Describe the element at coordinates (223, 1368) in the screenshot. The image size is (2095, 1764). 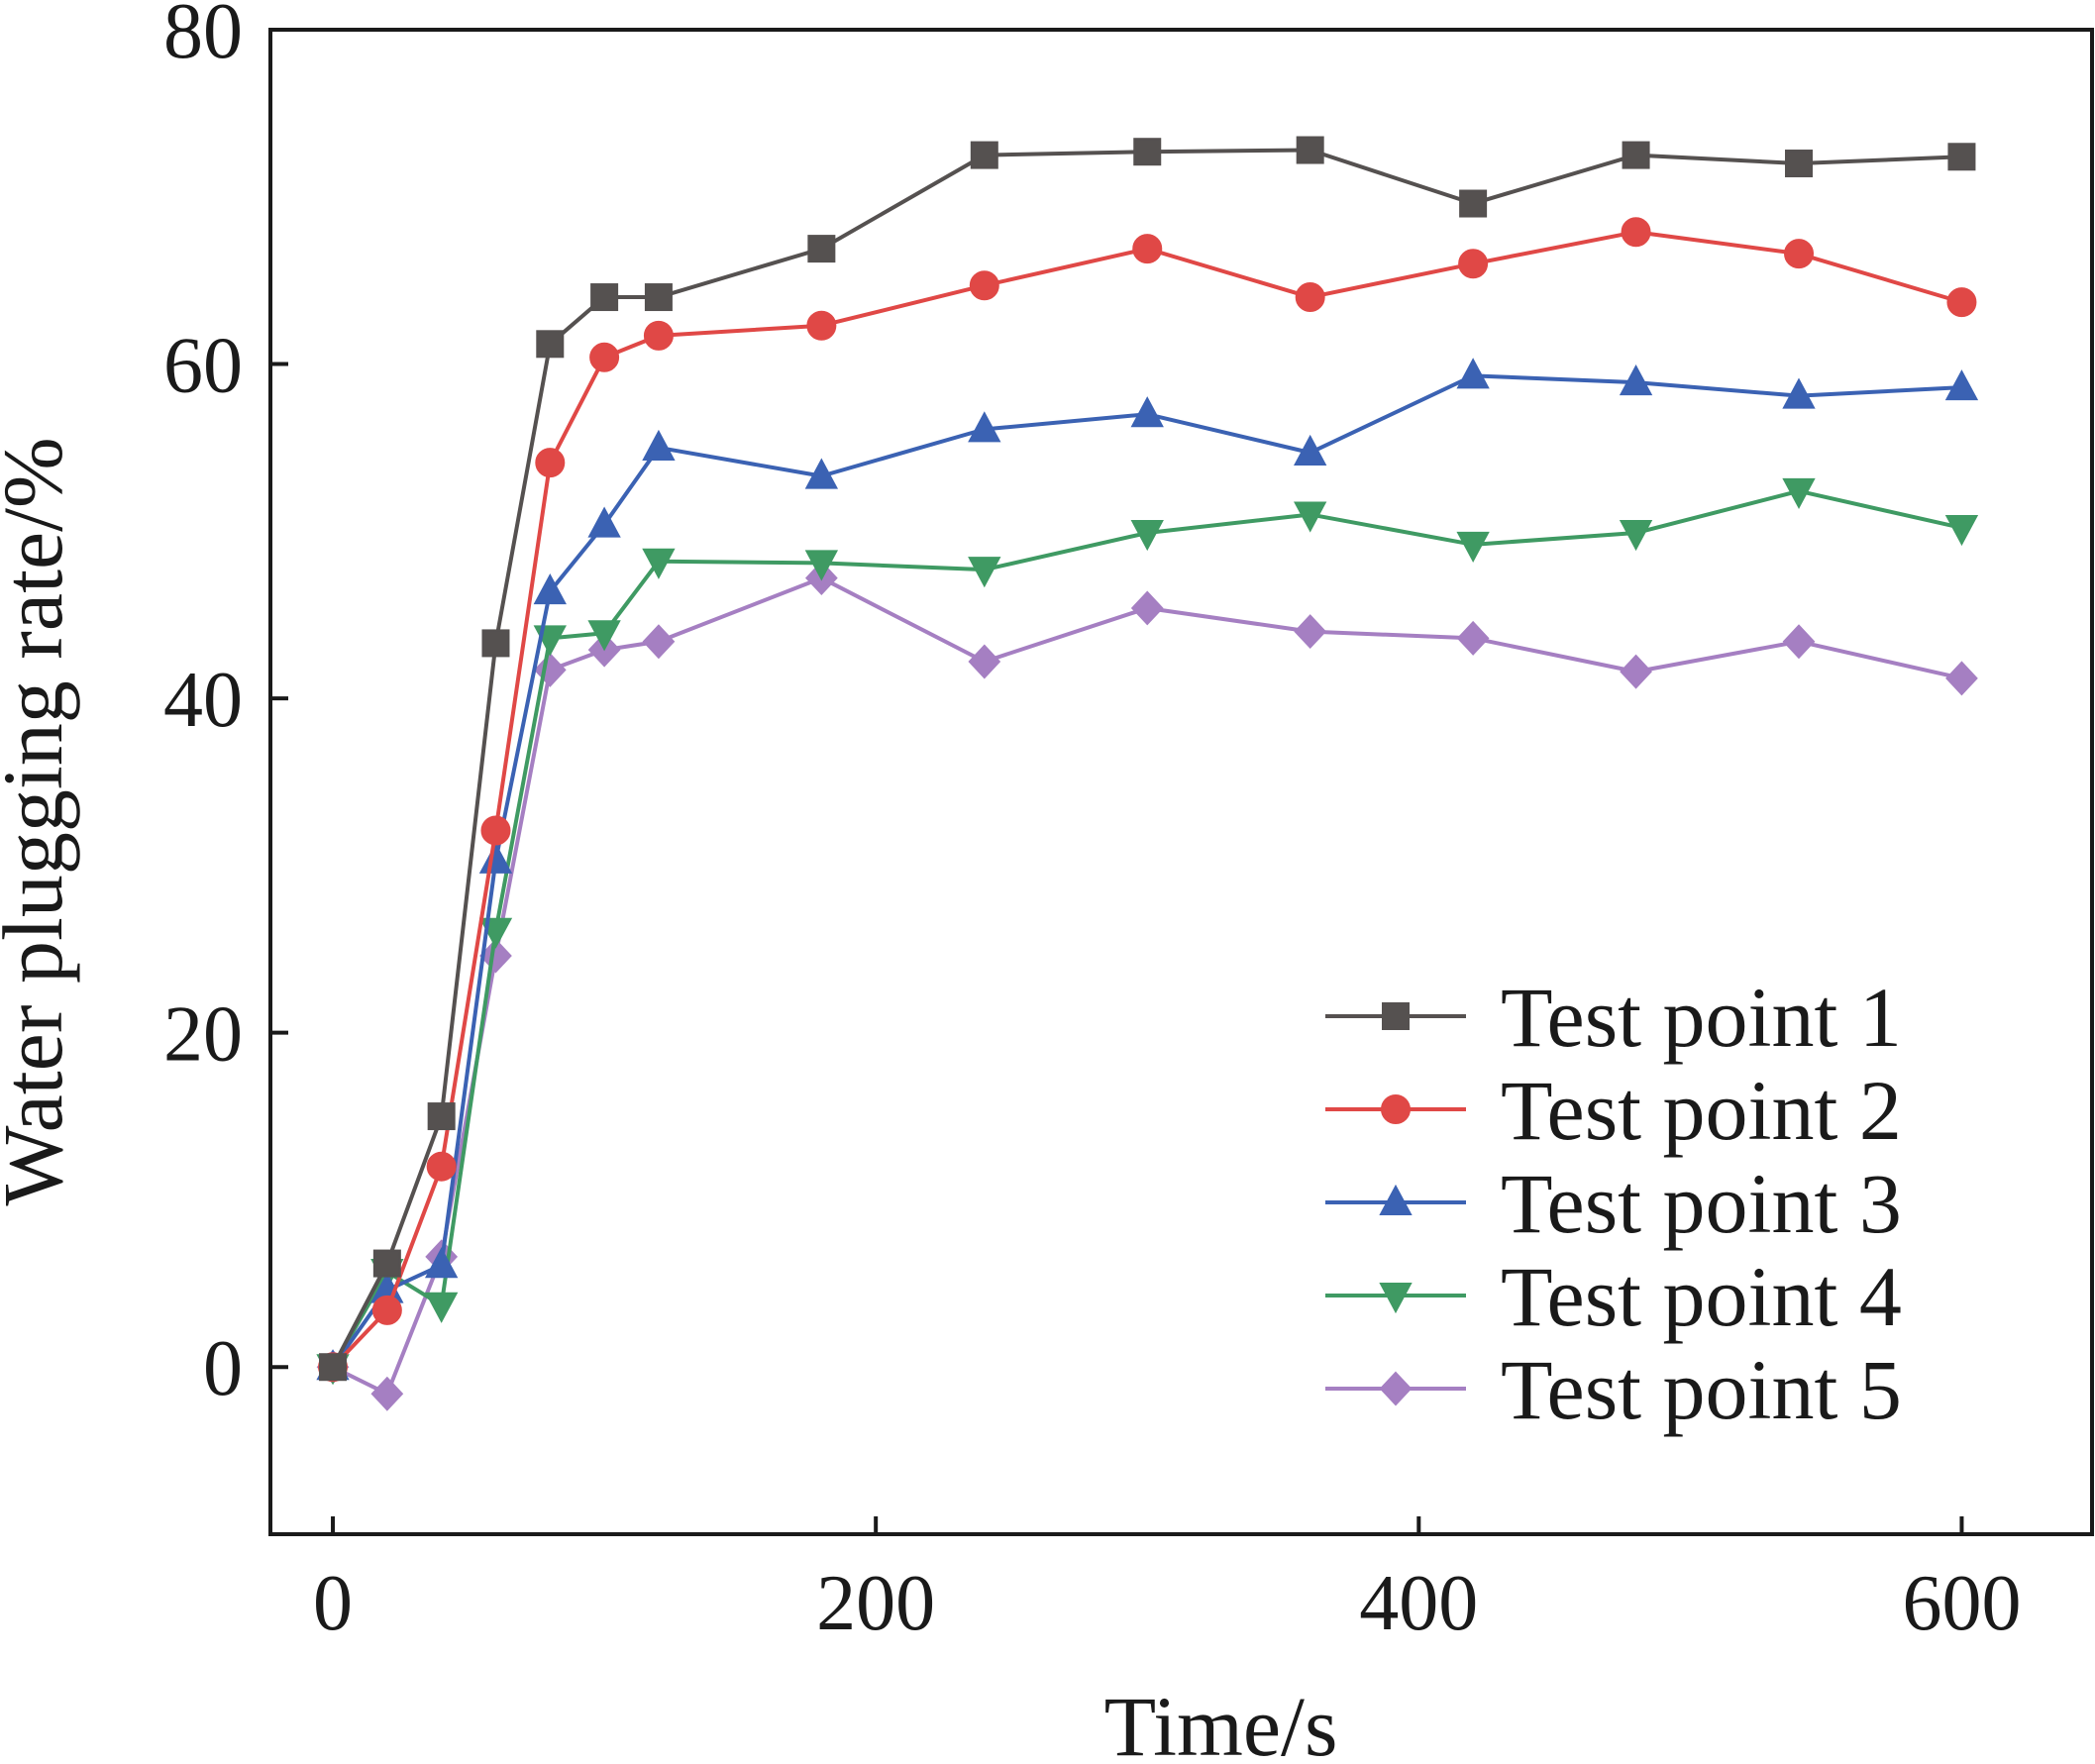
I see `y-tick-label: 0` at that location.